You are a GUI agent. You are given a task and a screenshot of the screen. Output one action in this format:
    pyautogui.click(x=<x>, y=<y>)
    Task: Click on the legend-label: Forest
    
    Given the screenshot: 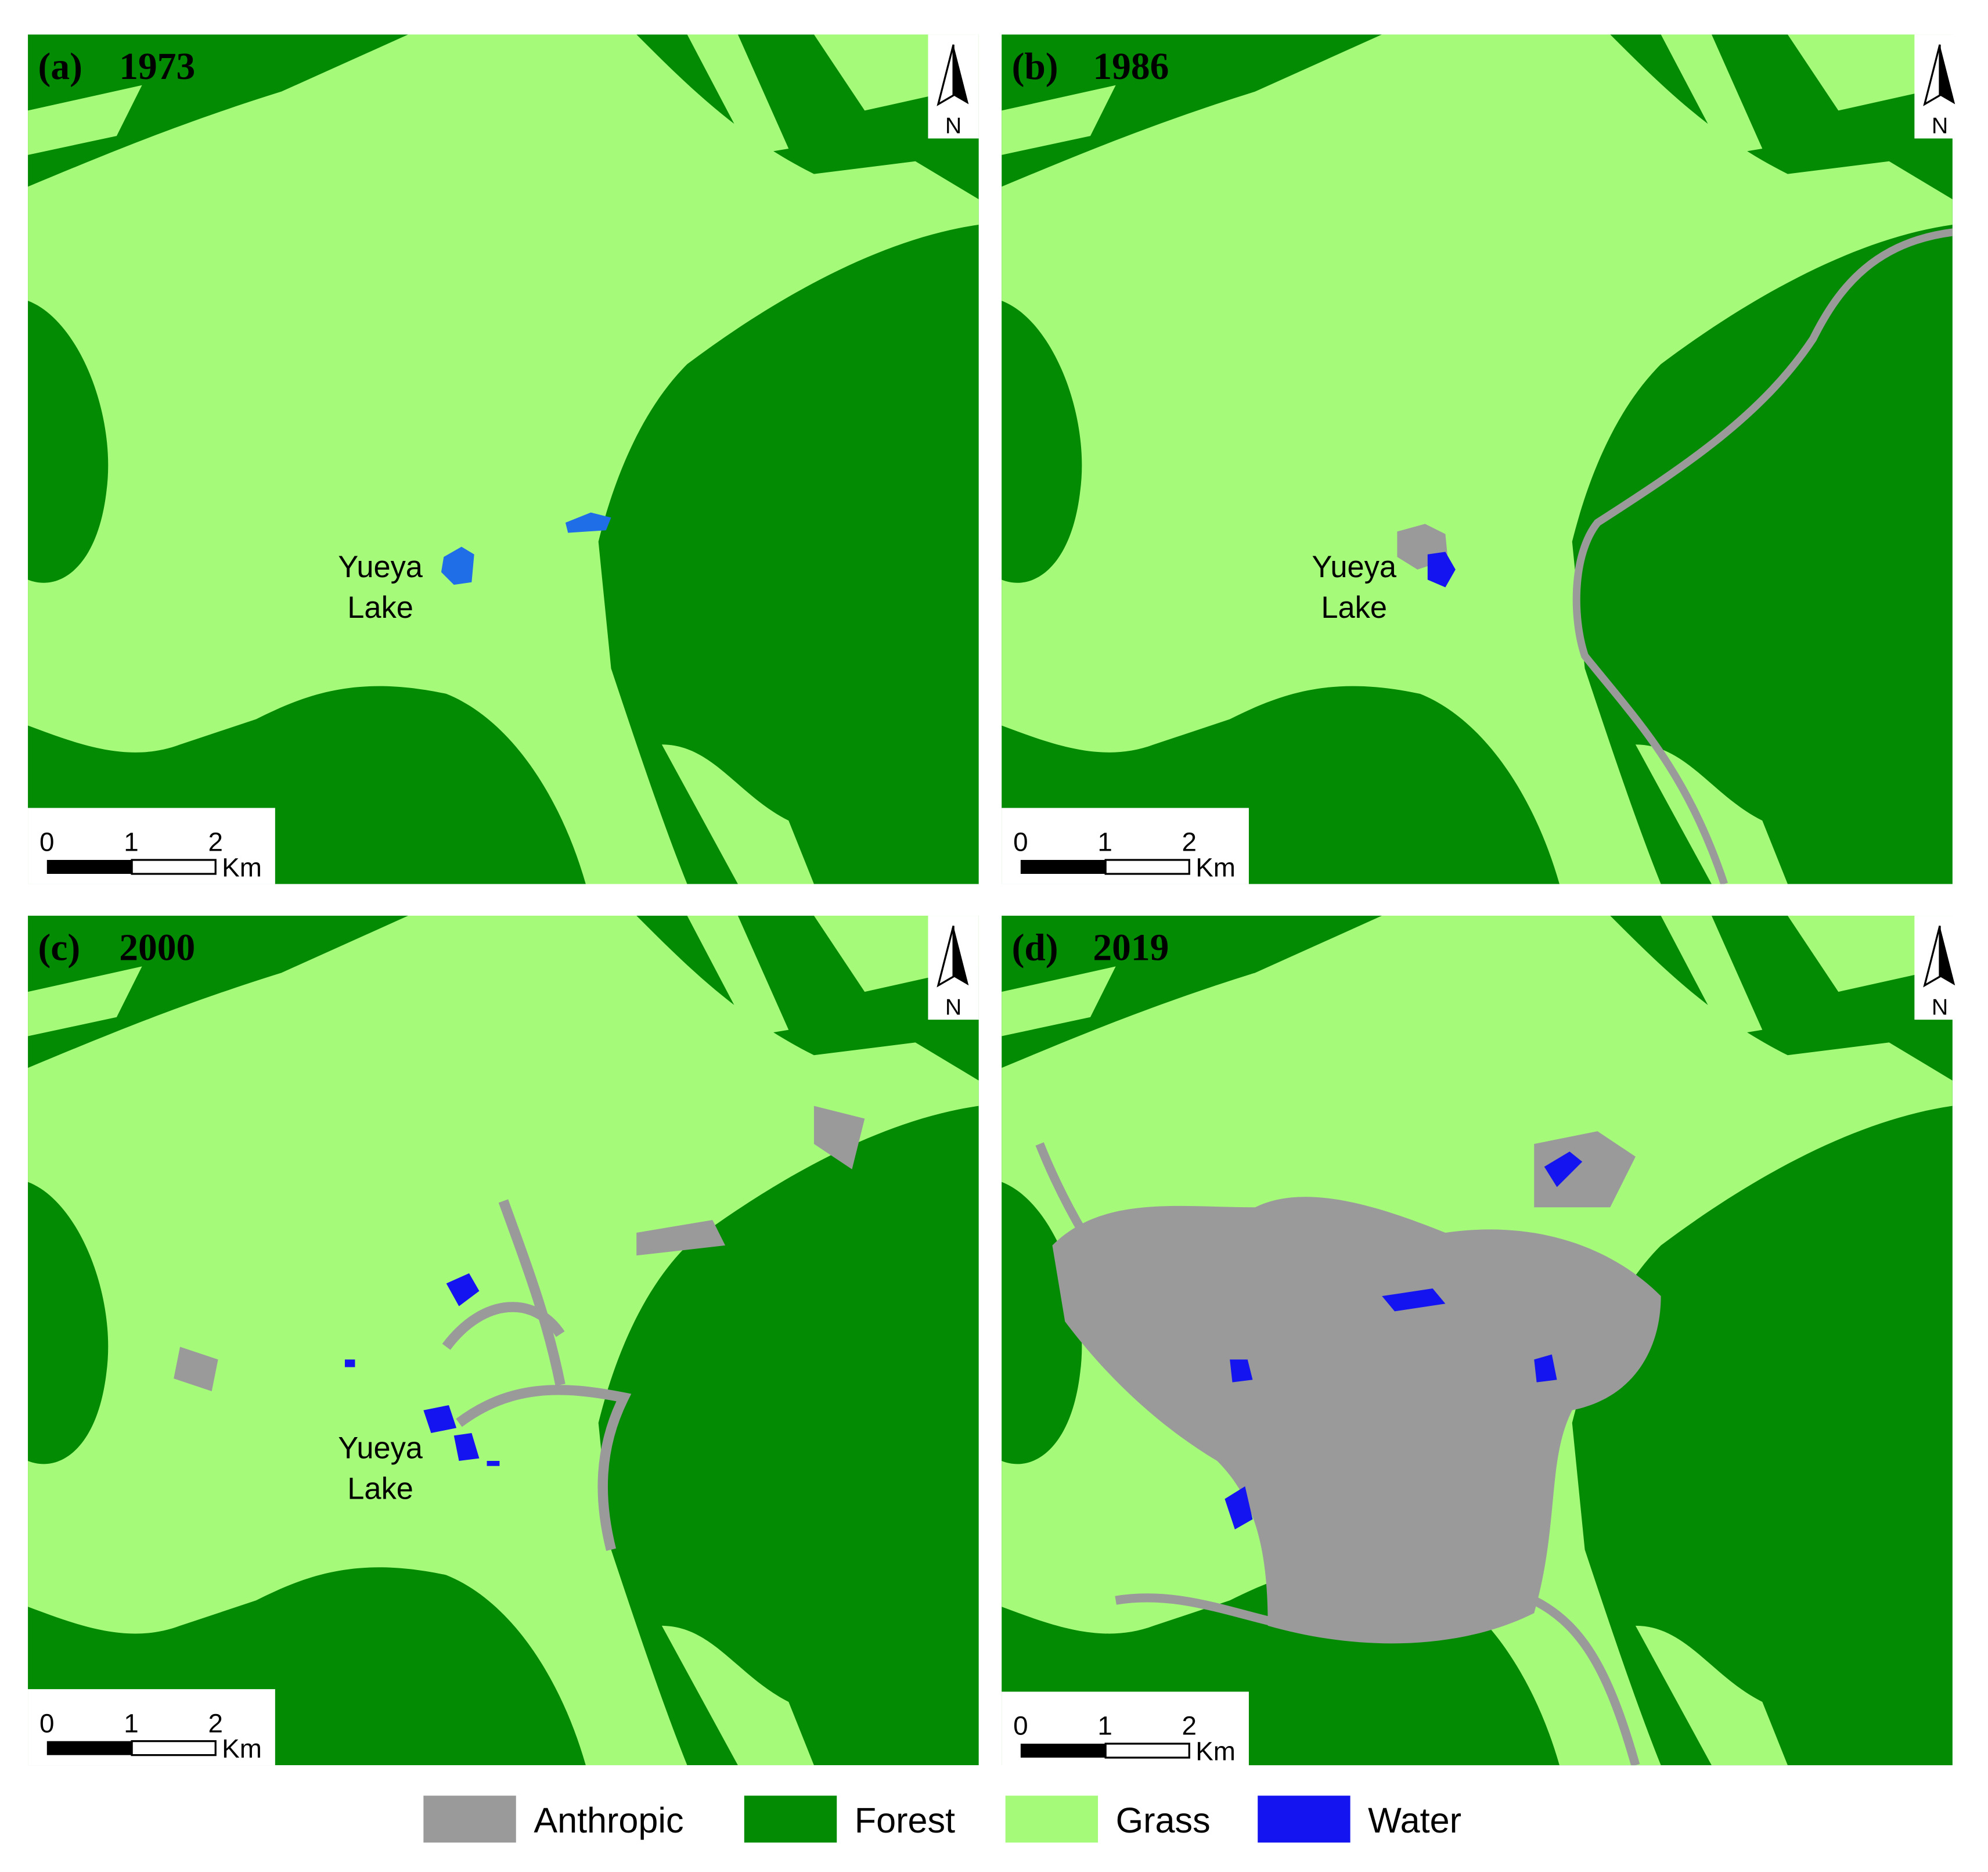 What is the action you would take?
    pyautogui.click(x=905, y=1821)
    